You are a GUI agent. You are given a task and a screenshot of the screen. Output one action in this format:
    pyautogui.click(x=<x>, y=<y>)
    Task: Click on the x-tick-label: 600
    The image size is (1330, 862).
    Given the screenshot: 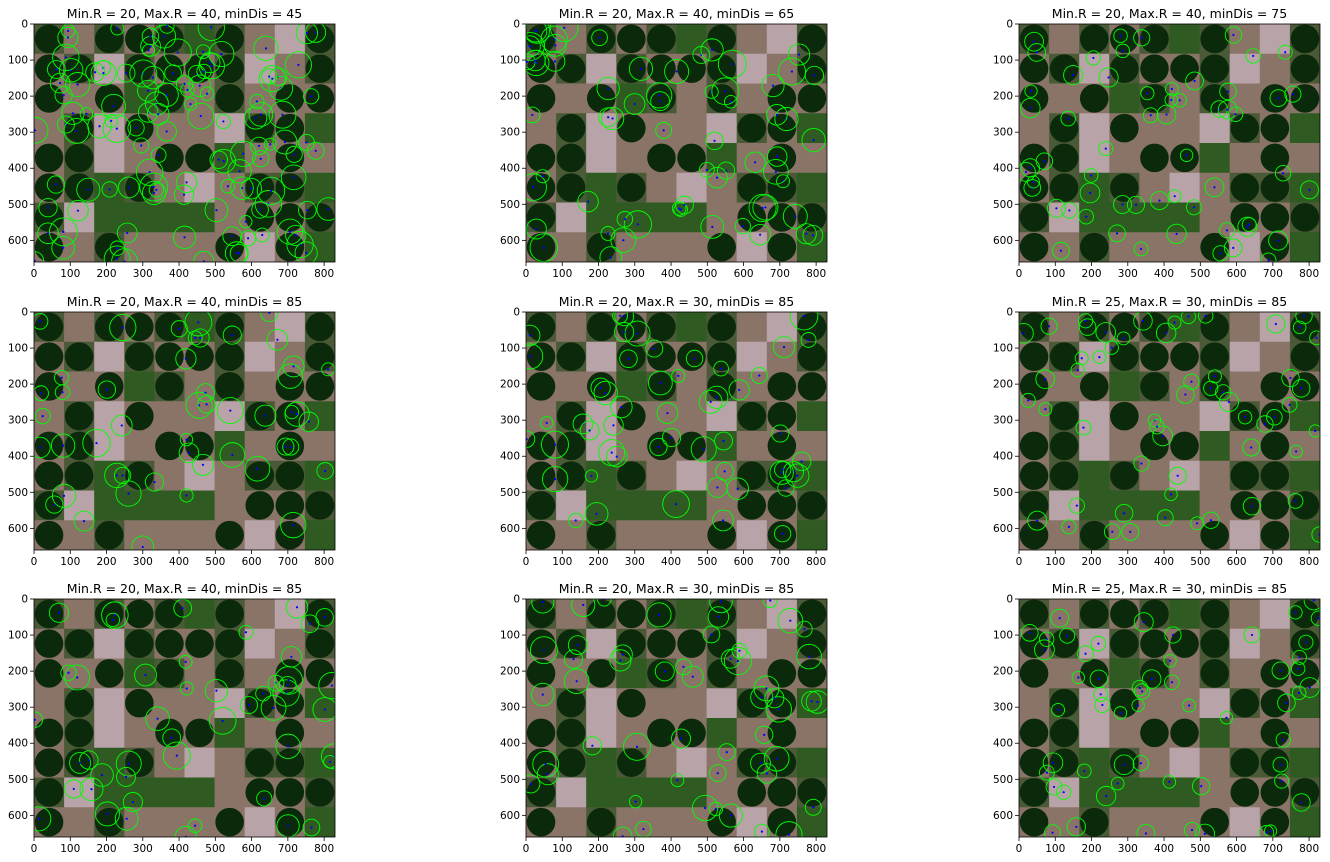 What is the action you would take?
    pyautogui.click(x=252, y=849)
    